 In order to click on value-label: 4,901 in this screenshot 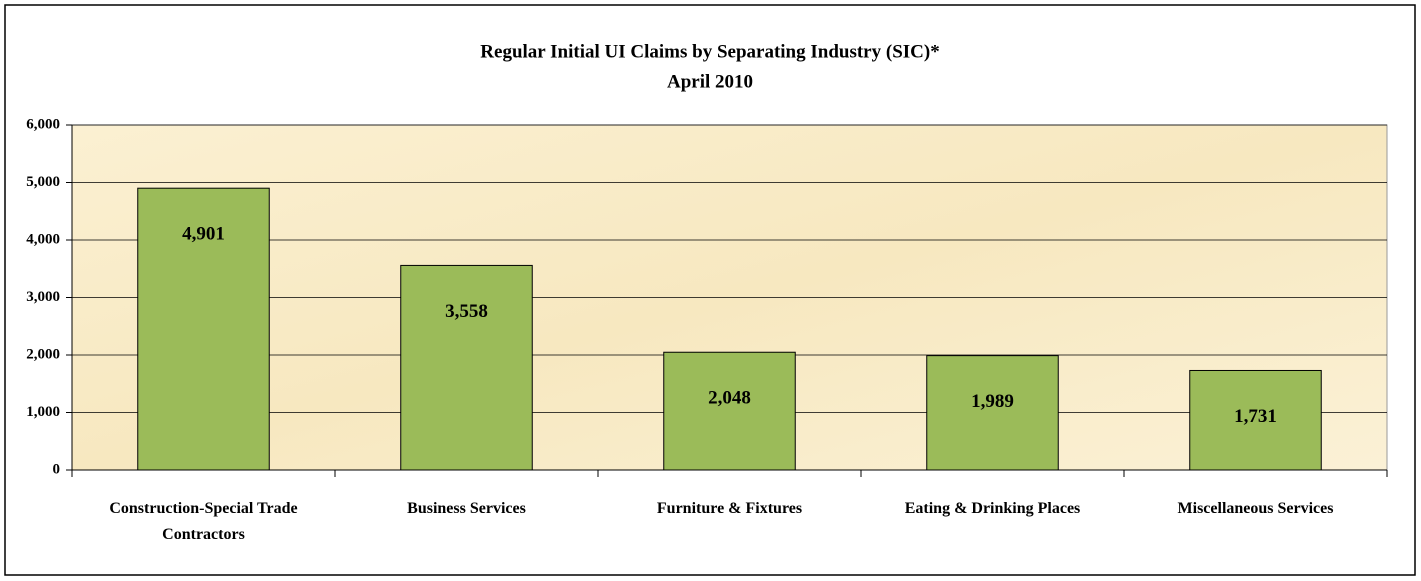, I will do `click(203, 234)`.